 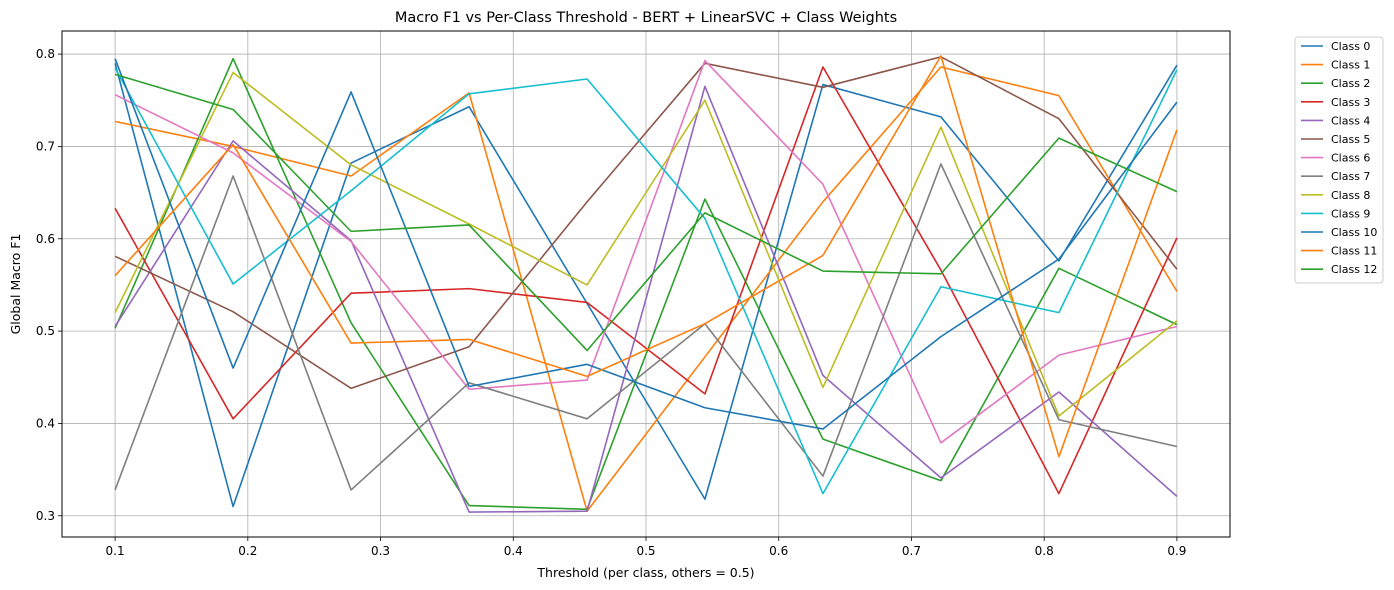 I want to click on legend-label-class-6: Class 6, so click(x=1350, y=158).